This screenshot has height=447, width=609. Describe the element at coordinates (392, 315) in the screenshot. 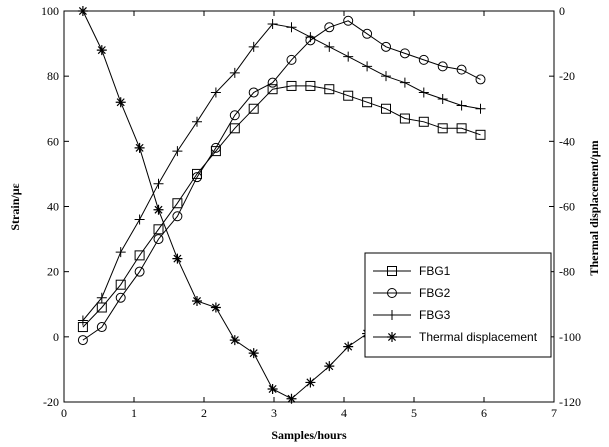

I see `legend-fbg3-marker` at that location.